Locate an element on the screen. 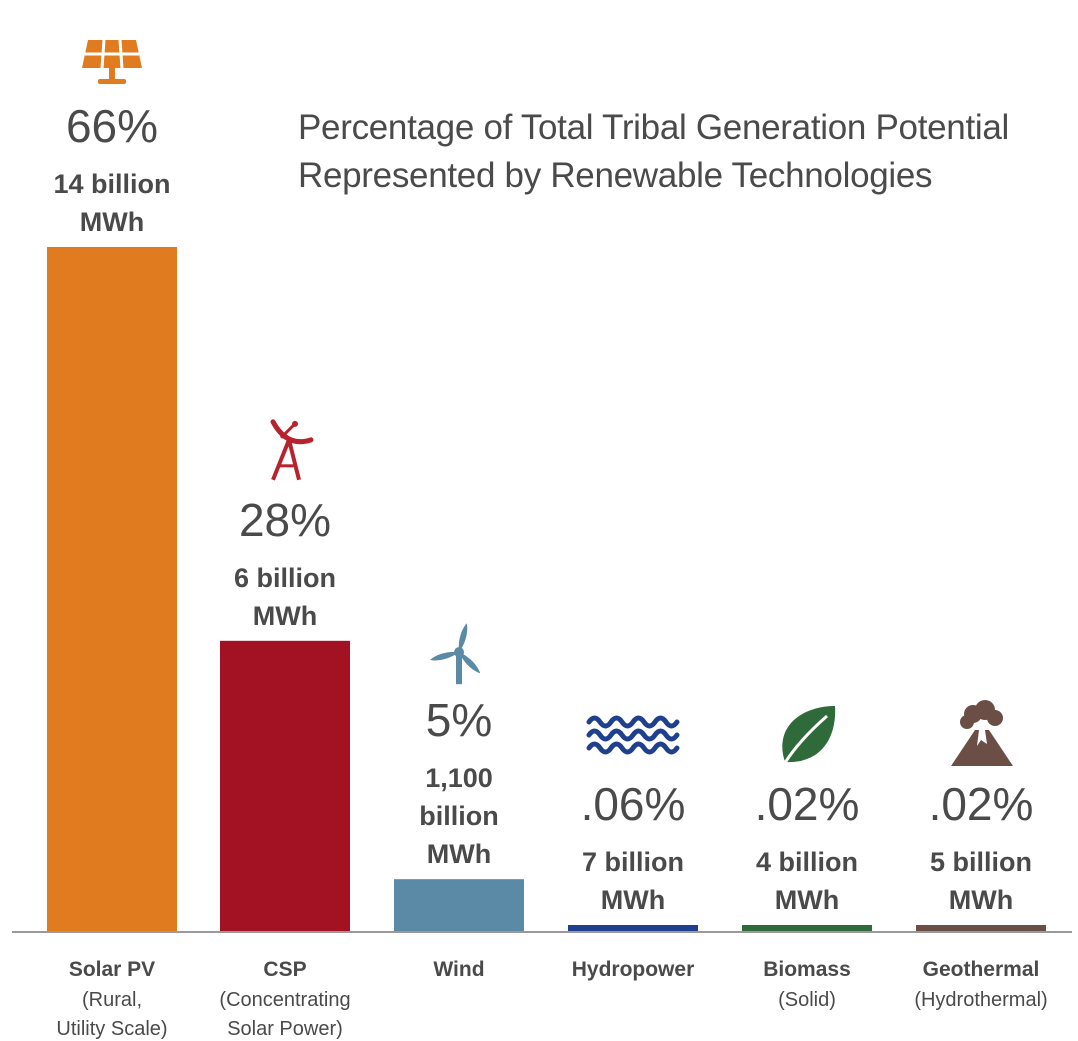 This screenshot has height=1041, width=1078. tick-label: Hydropower is located at coordinates (633, 969).